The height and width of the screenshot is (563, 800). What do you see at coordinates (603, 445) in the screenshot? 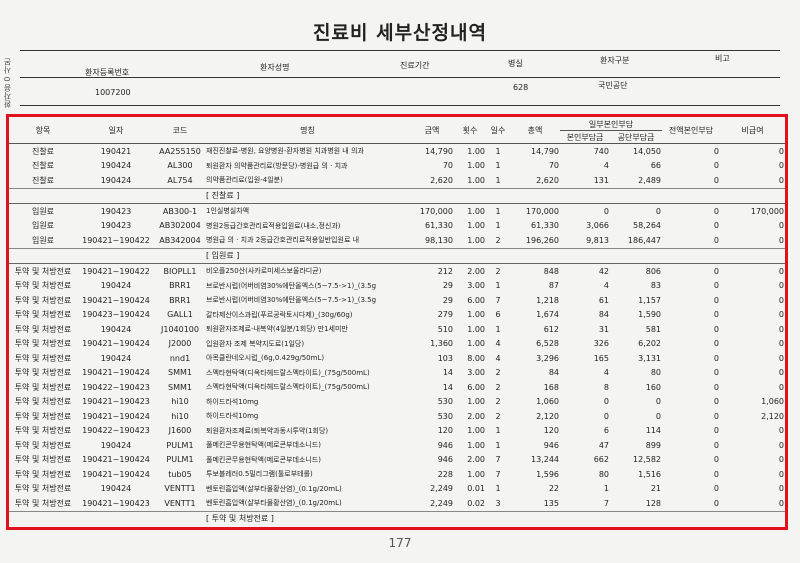
I see `row-self: 47` at bounding box center [603, 445].